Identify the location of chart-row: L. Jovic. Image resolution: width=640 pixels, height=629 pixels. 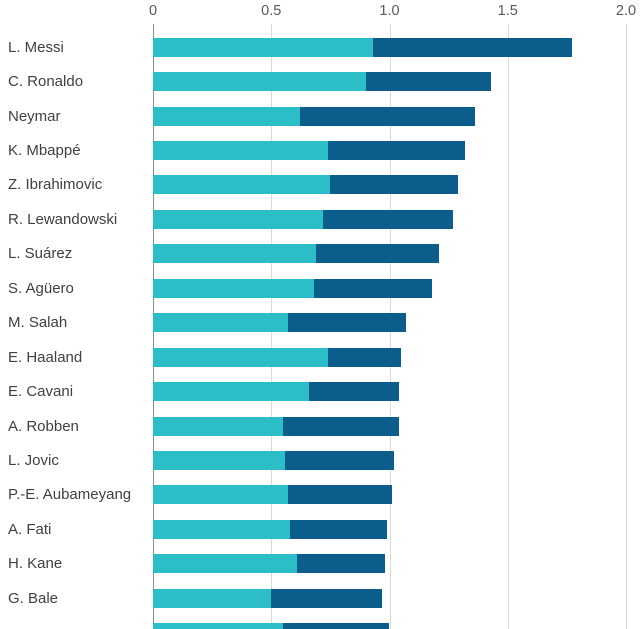
(320, 460).